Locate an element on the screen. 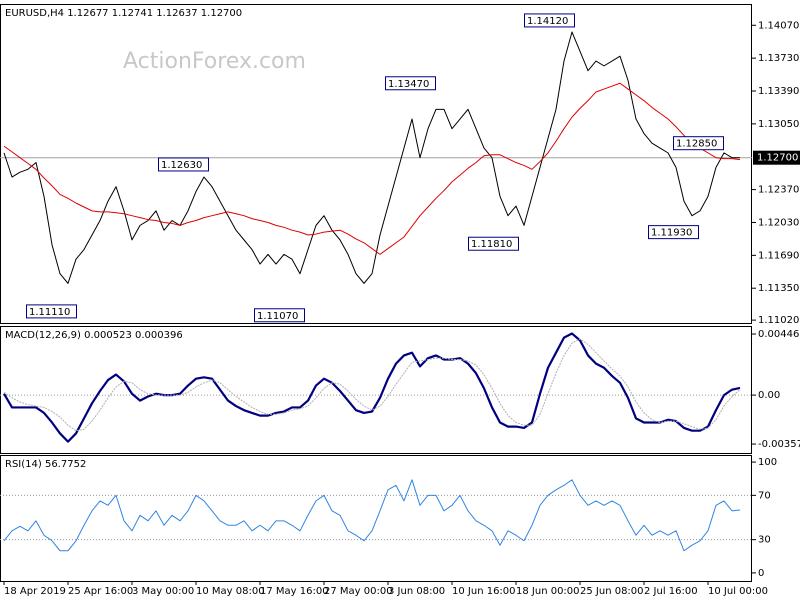 The image size is (800, 600). annotation-label: 1.11930 is located at coordinates (671, 233).